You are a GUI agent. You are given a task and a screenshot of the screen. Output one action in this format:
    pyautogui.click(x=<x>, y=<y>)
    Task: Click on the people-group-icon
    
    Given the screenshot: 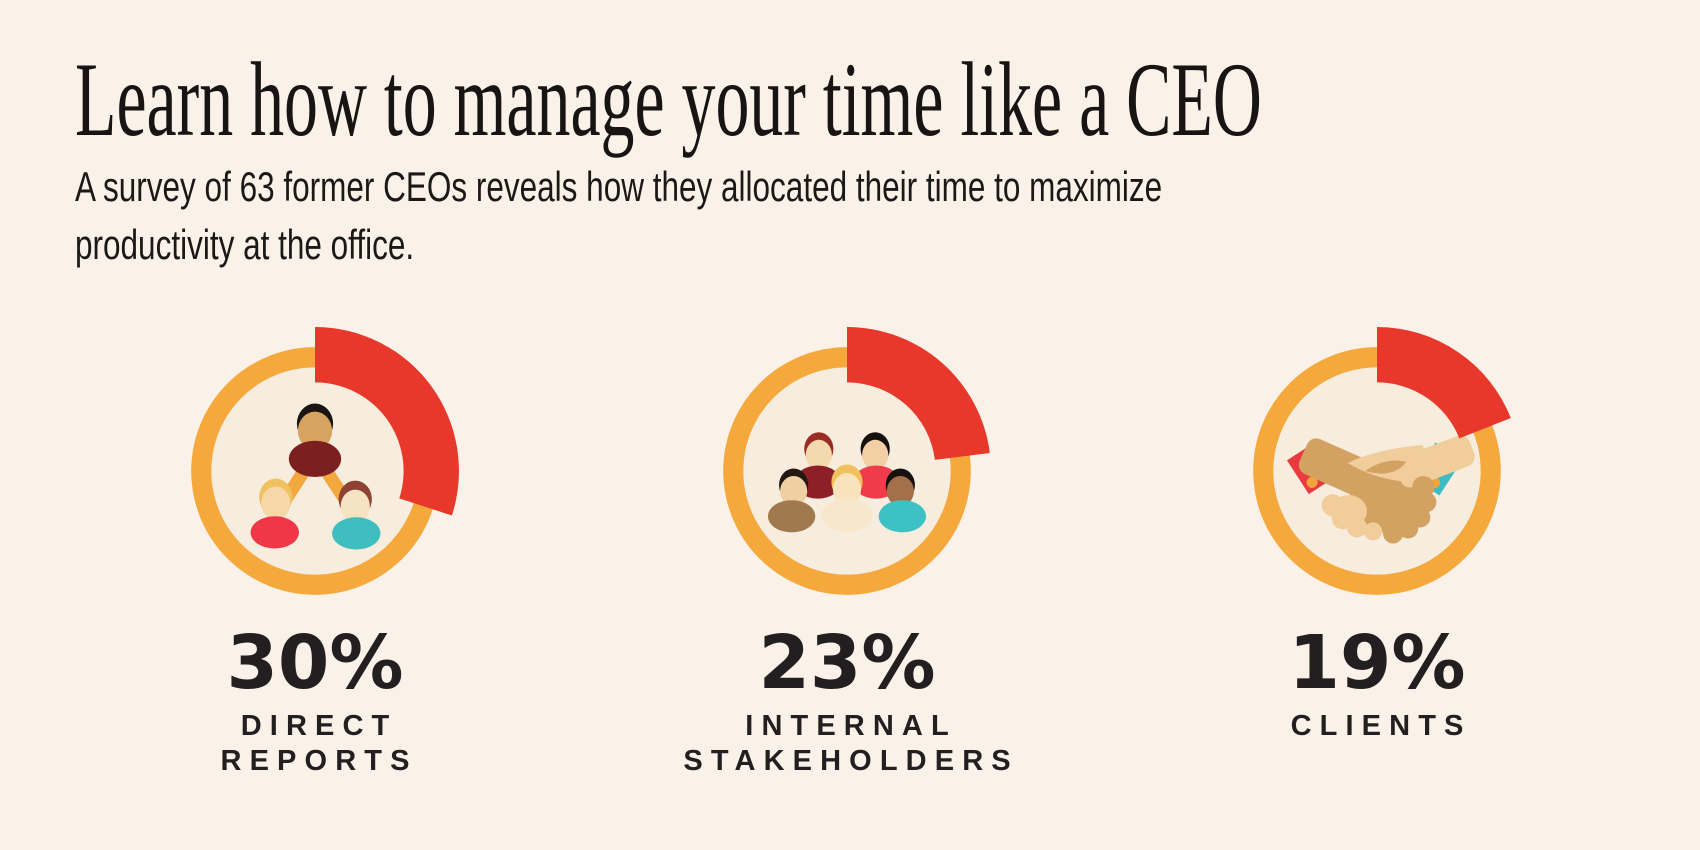 What is the action you would take?
    pyautogui.click(x=847, y=482)
    